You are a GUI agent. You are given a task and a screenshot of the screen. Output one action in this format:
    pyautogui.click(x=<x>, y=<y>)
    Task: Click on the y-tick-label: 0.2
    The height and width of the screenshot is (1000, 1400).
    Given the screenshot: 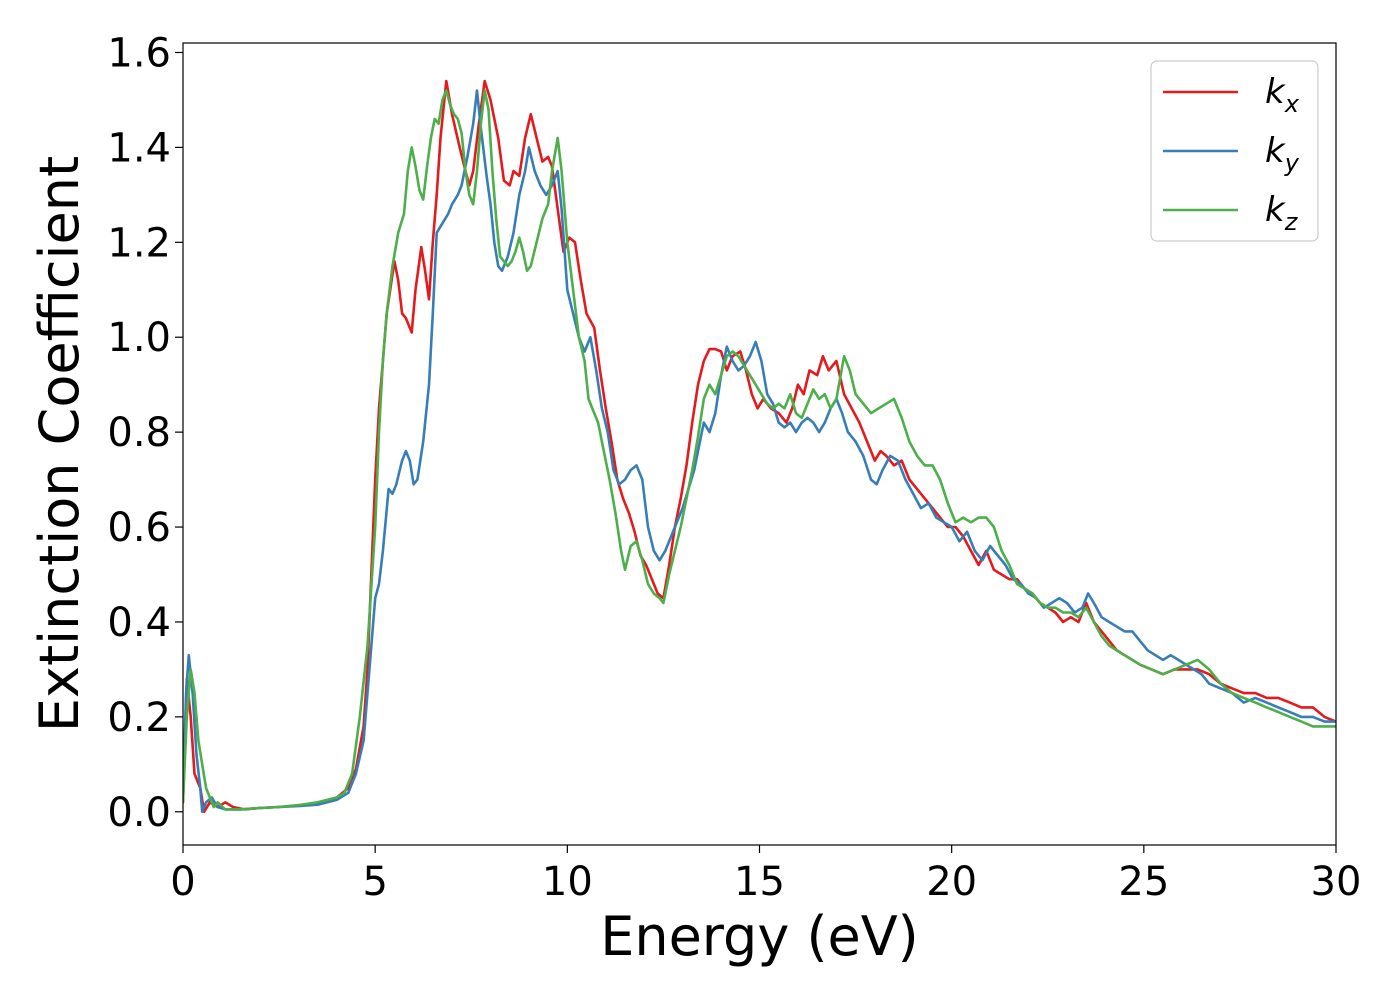 What is the action you would take?
    pyautogui.click(x=139, y=718)
    